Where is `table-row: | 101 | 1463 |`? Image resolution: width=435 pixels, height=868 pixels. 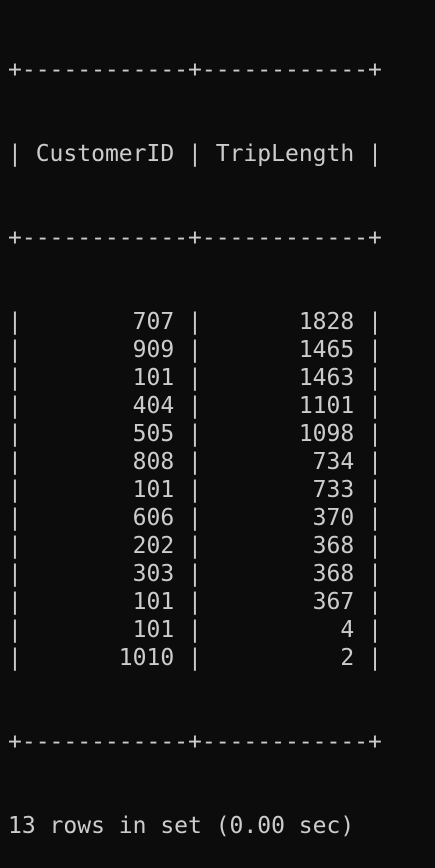 table-row: | 101 | 1463 | is located at coordinates (195, 378).